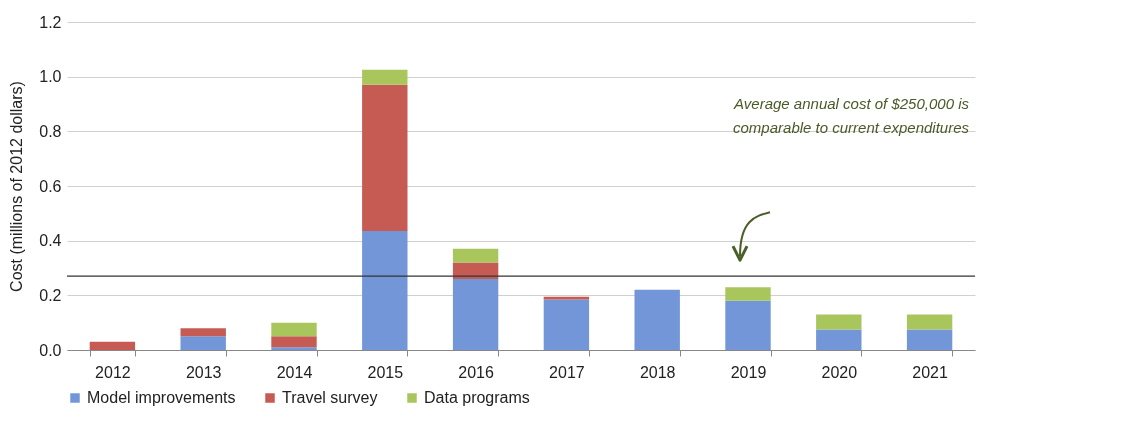  I want to click on x-tick-label: 2014, so click(294, 372).